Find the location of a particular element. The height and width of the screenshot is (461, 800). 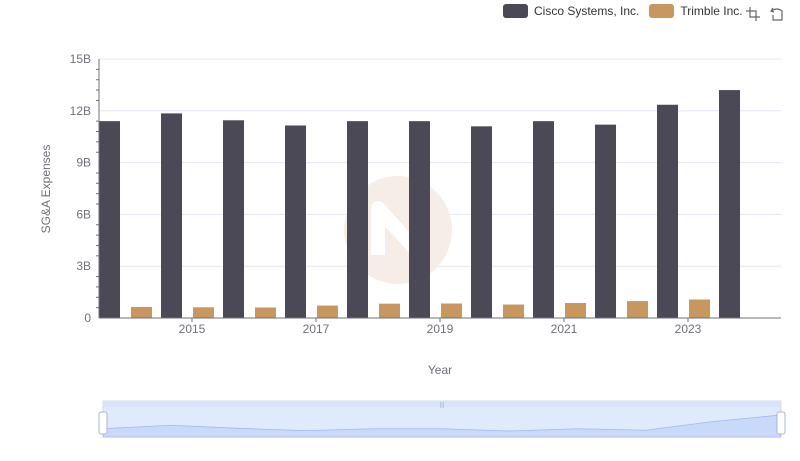

y-tick-label: 0 is located at coordinates (87, 318).